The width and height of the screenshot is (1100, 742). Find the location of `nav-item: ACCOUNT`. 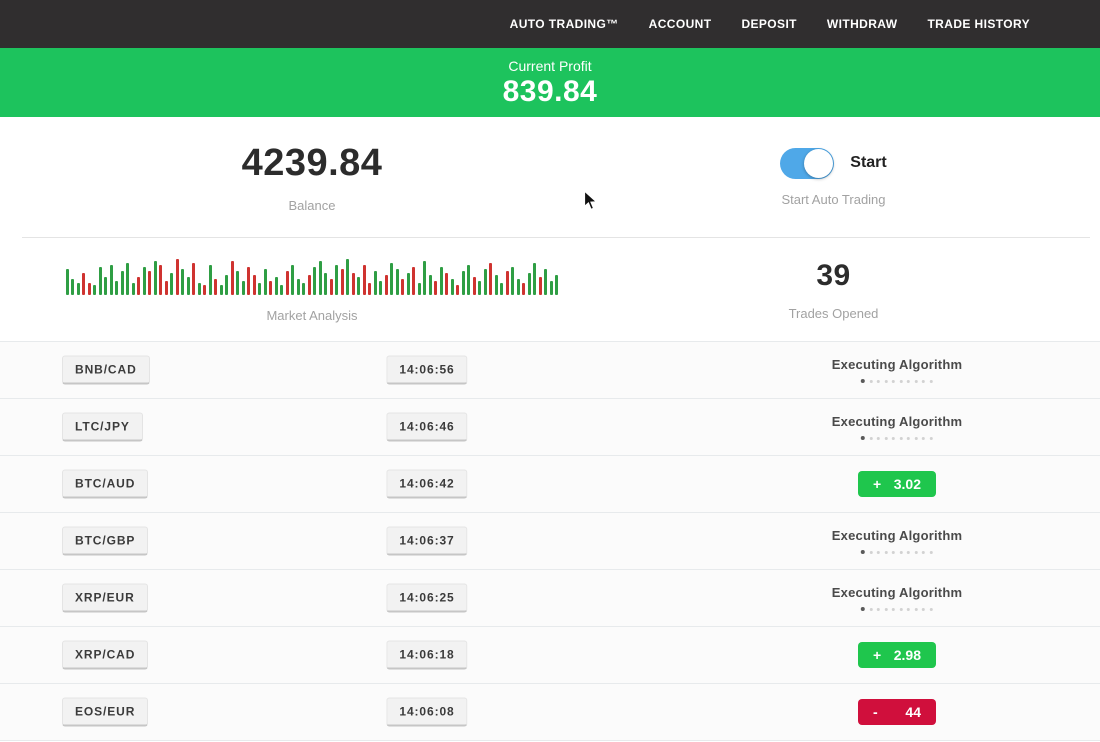

nav-item: ACCOUNT is located at coordinates (680, 24).